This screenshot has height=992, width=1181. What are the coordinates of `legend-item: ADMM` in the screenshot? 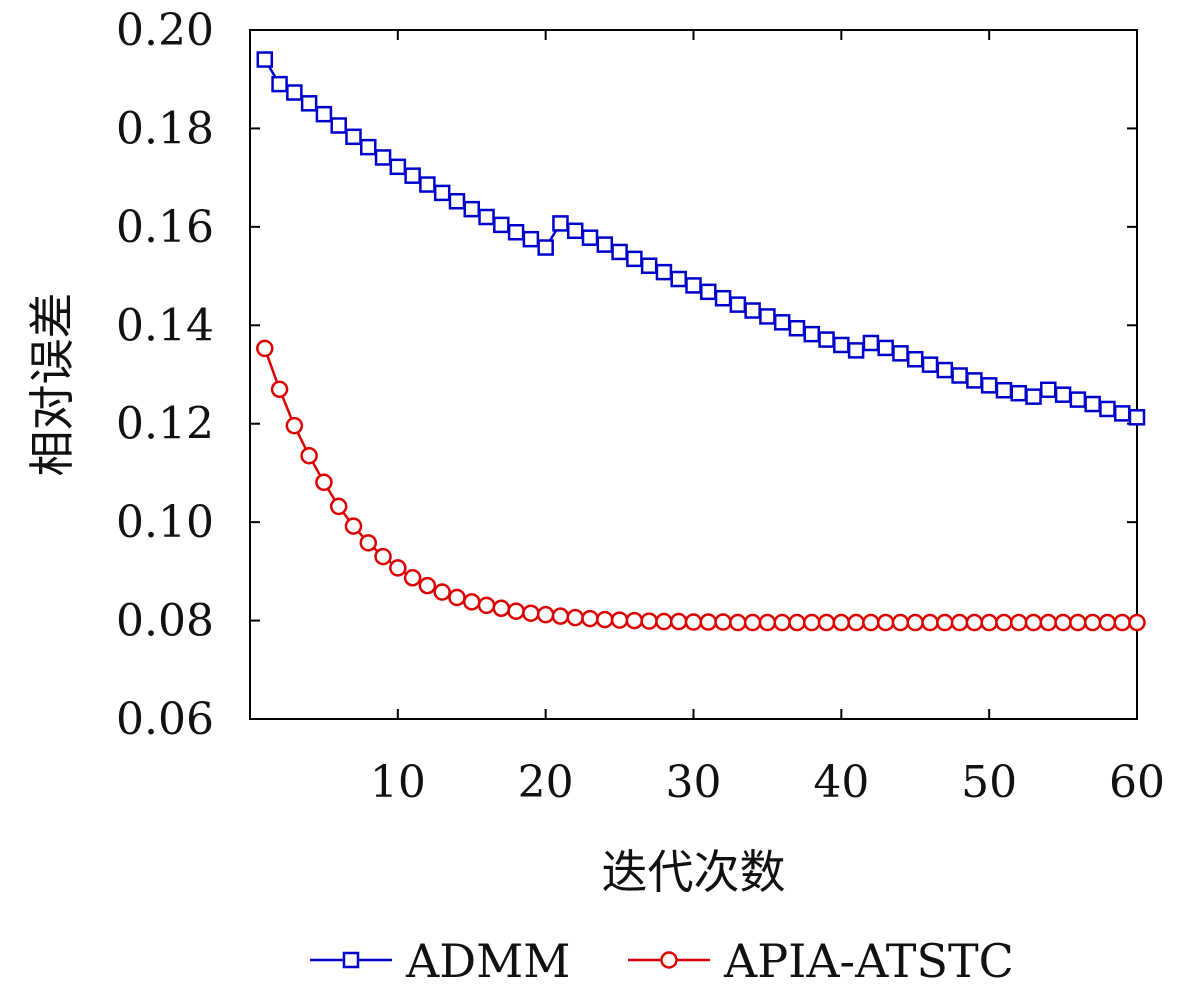 It's located at (440, 961).